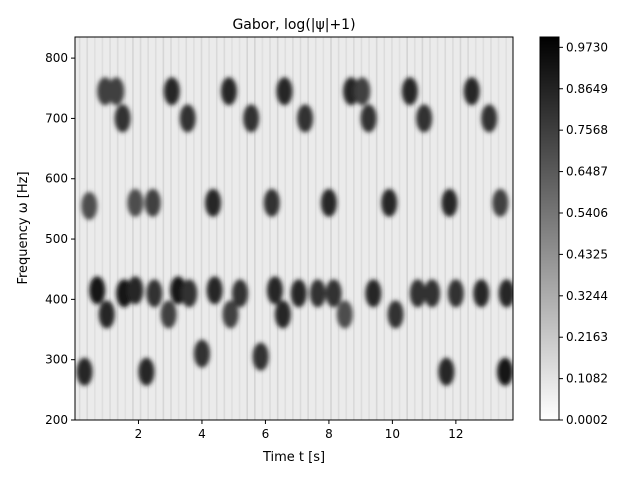 The image size is (640, 480). Describe the element at coordinates (56, 420) in the screenshot. I see `y-tick-label: 200` at that location.